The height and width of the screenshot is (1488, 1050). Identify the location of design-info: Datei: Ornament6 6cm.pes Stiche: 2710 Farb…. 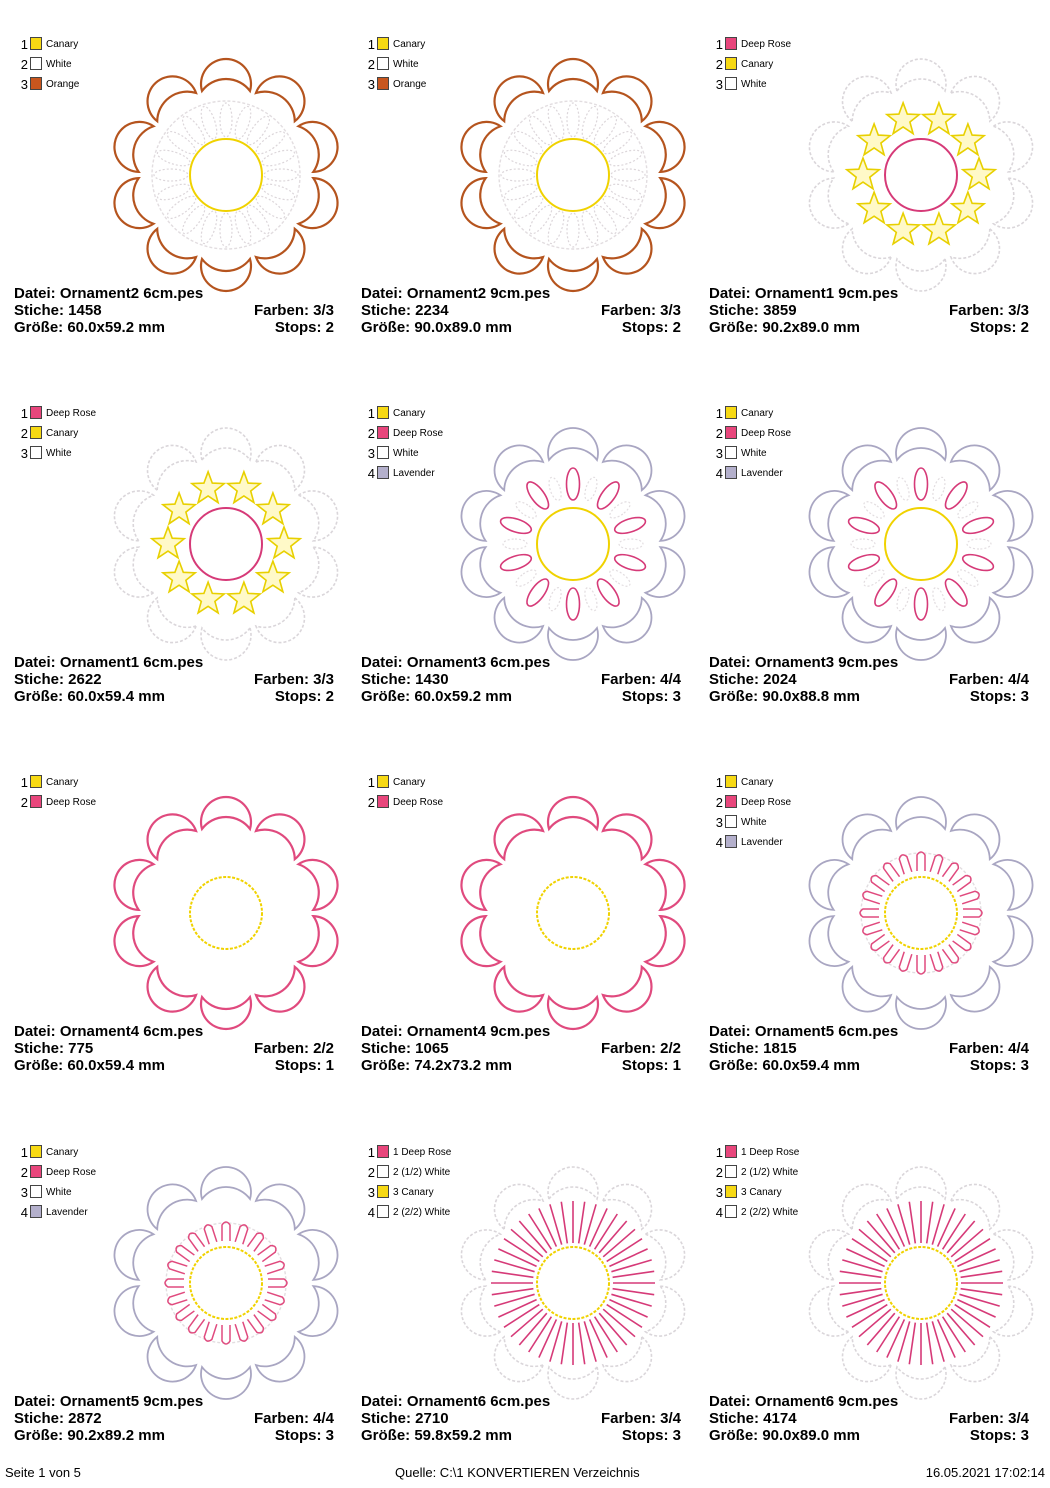
(521, 1418).